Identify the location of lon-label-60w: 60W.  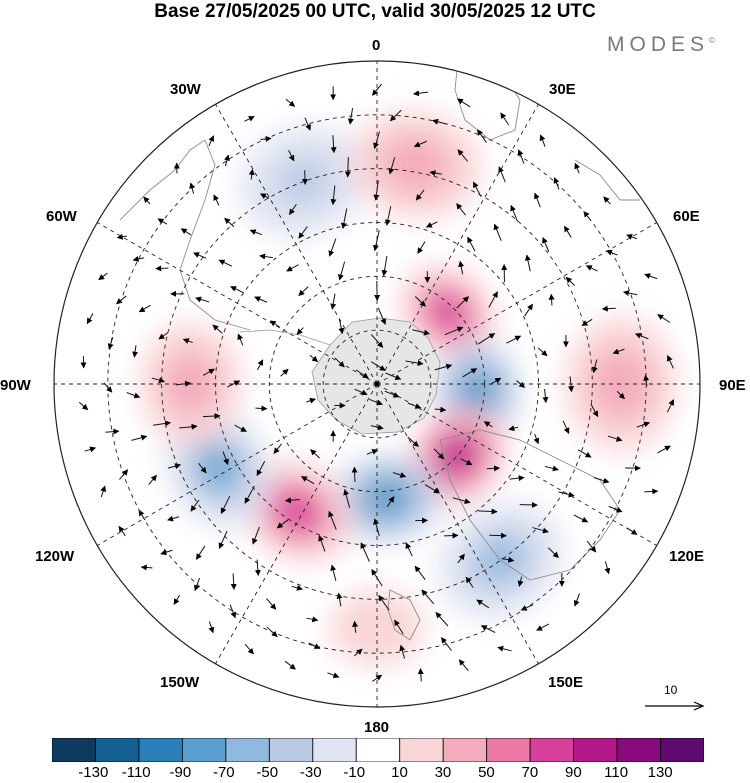
(61, 216).